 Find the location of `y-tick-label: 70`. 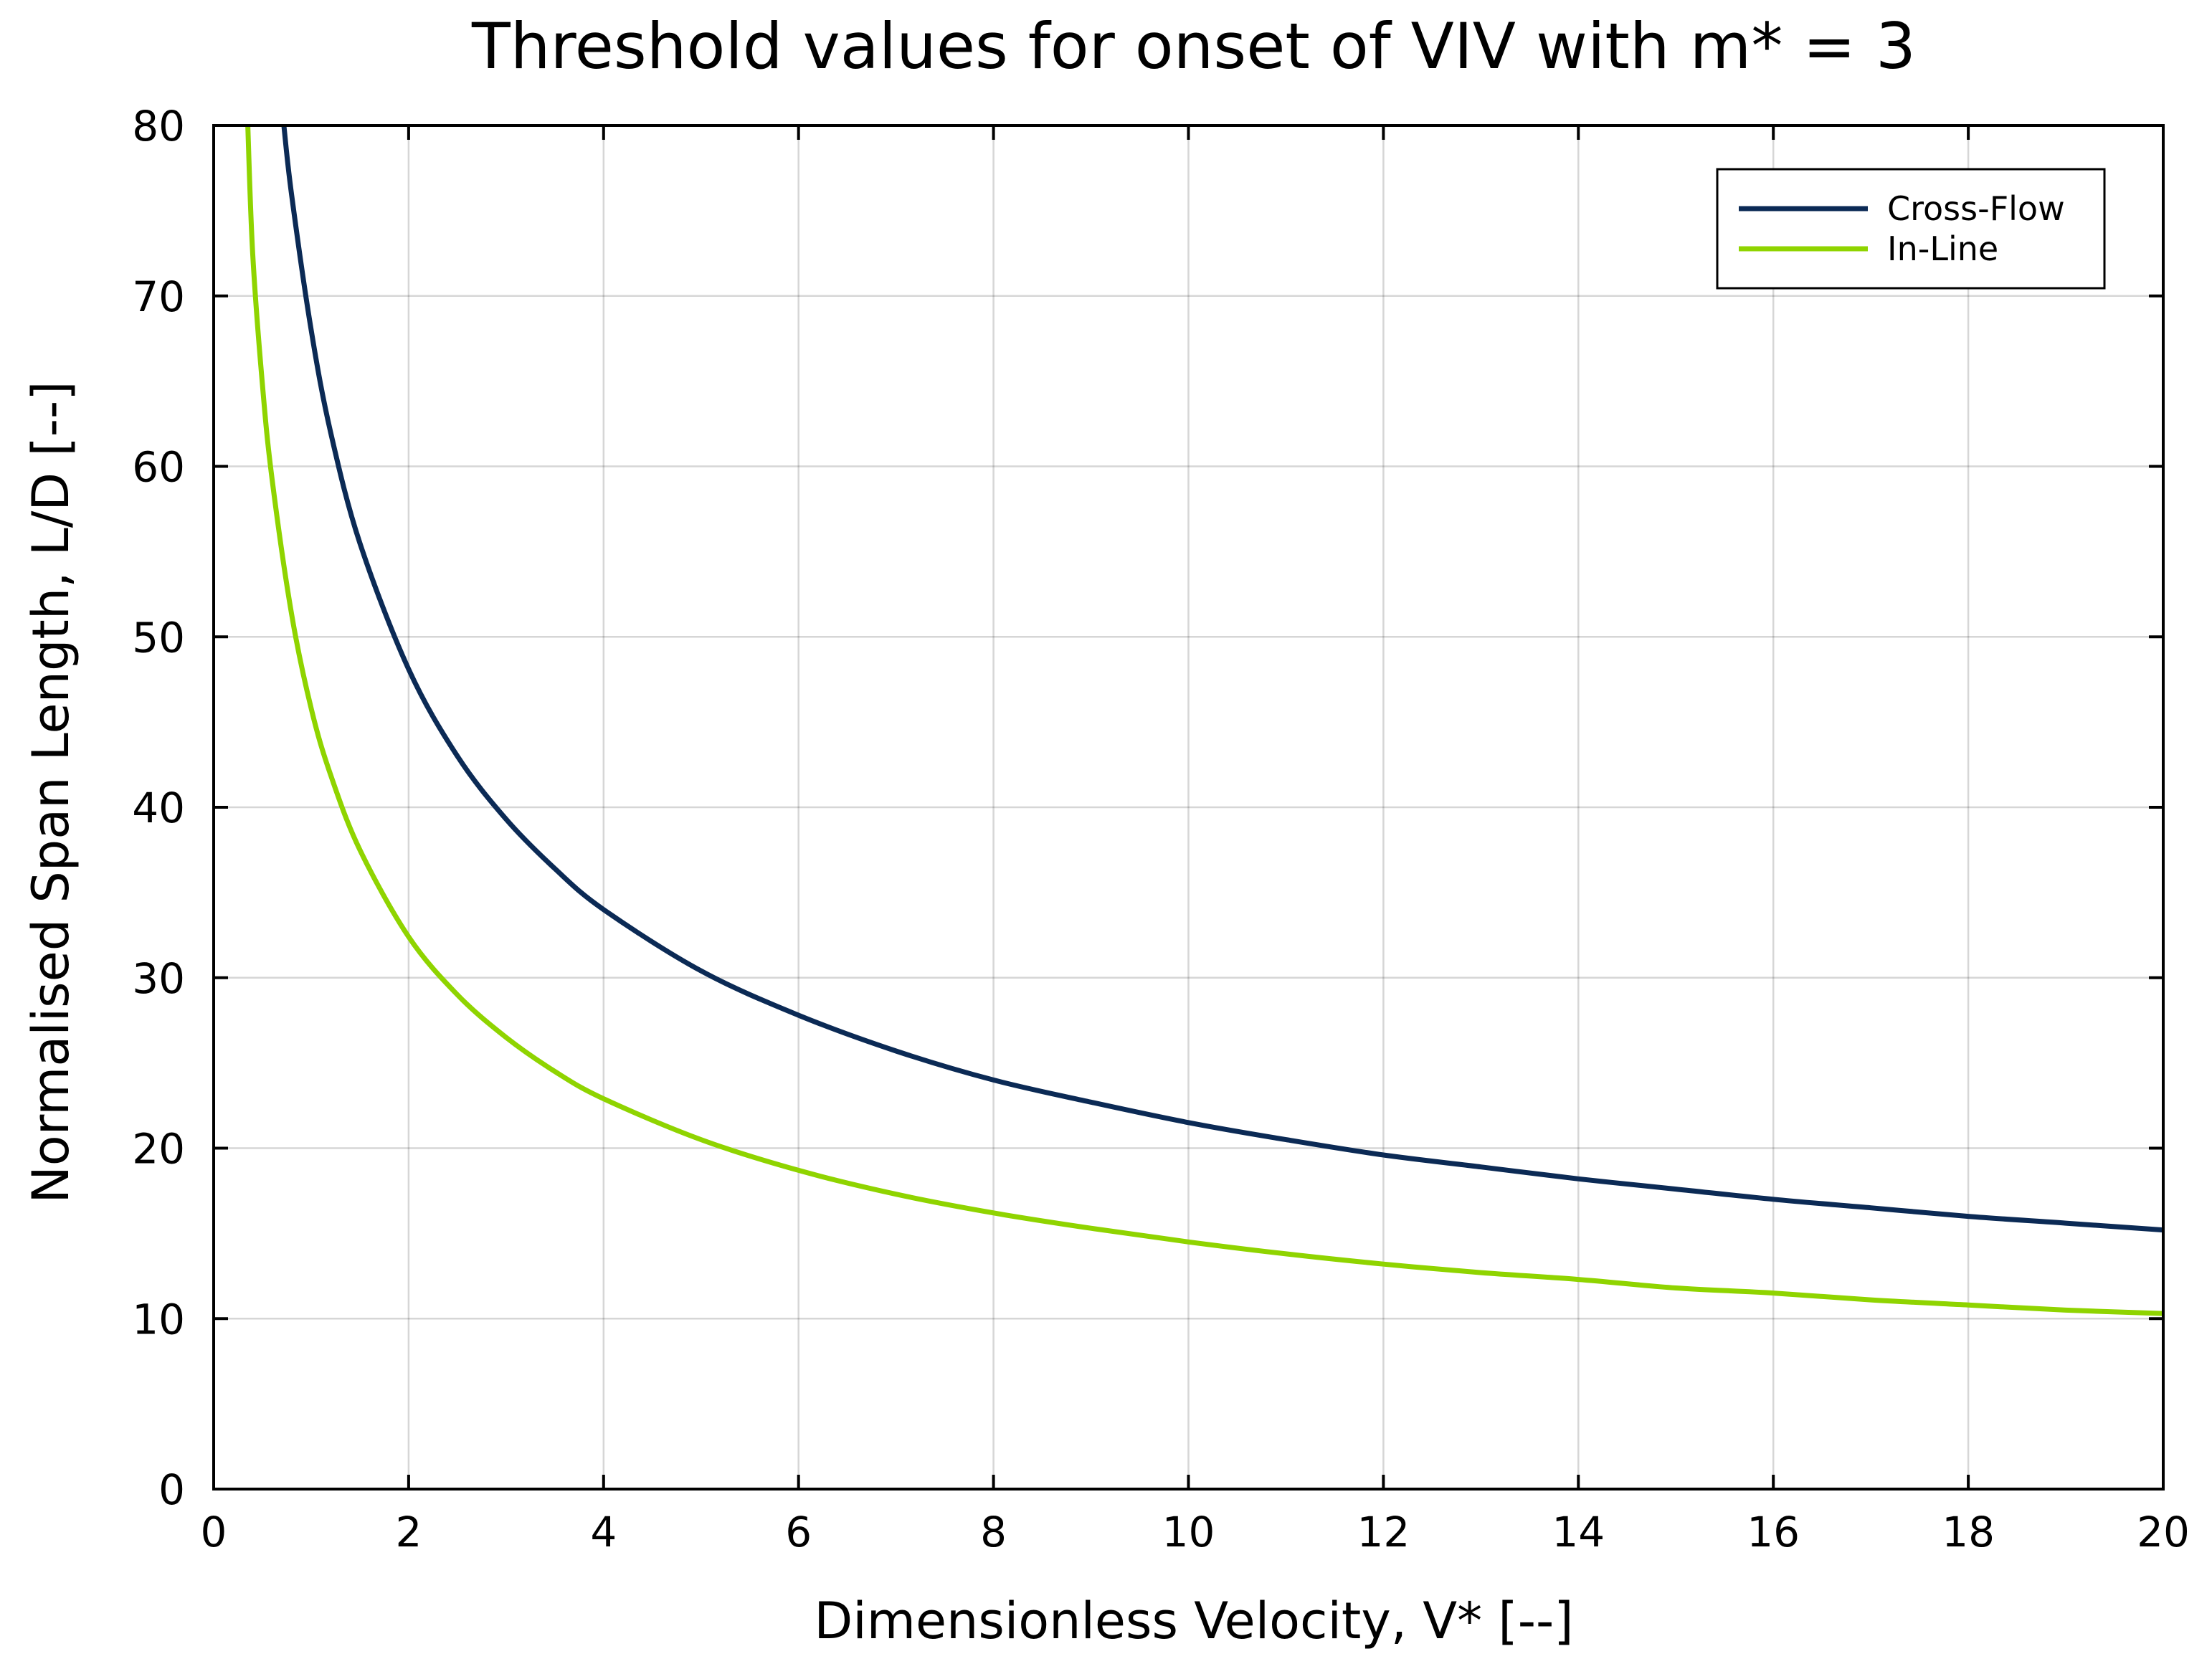

y-tick-label: 70 is located at coordinates (158, 297).